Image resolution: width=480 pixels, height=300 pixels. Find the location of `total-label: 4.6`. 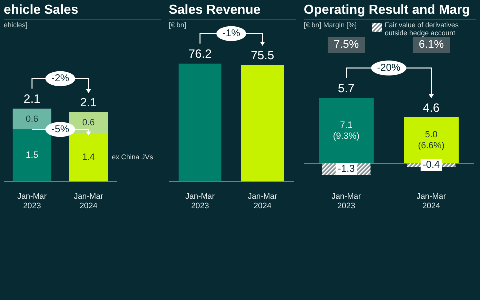

total-label: 4.6 is located at coordinates (431, 107).